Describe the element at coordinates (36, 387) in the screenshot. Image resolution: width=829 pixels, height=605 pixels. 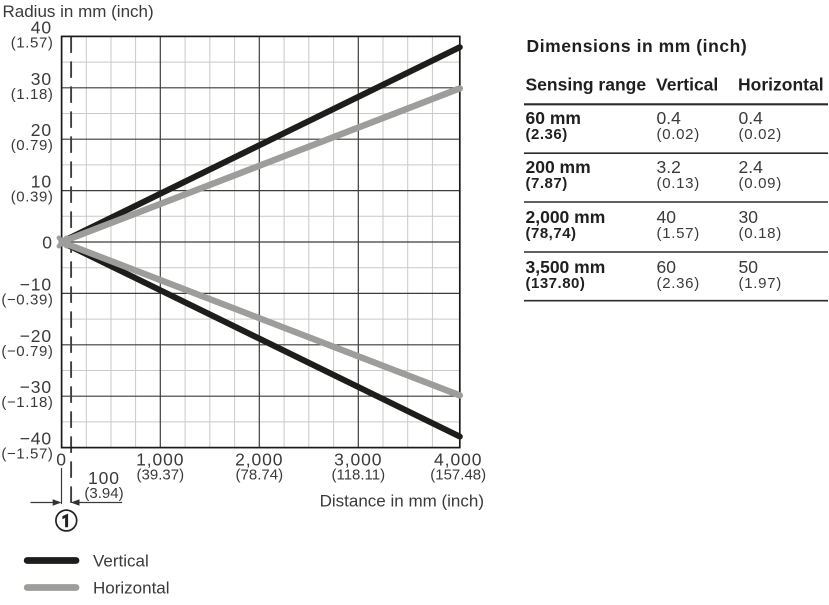
I see `svg-text: −30` at that location.